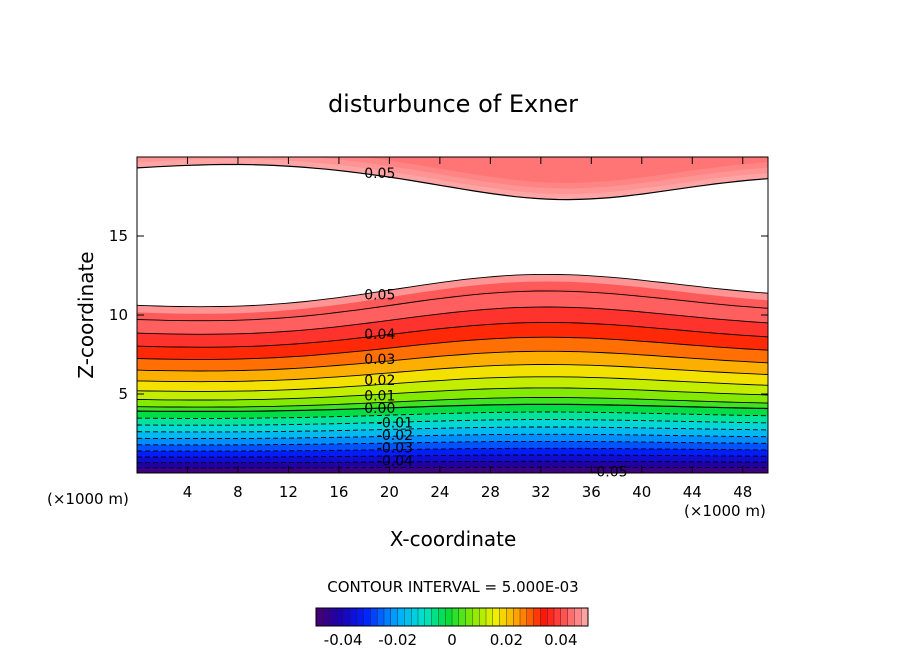 The image size is (904, 654). Describe the element at coordinates (395, 449) in the screenshot. I see `contour-label: -0.03` at that location.